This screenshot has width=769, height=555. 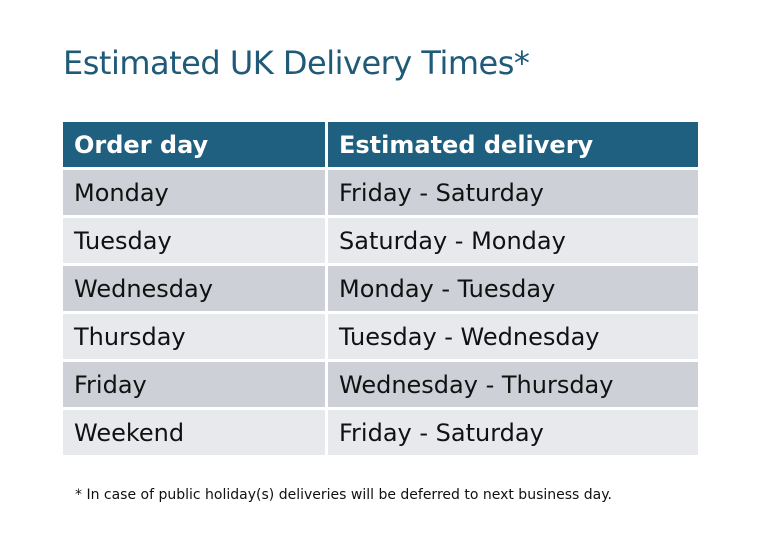 I want to click on table-row: Tuesday Saturday - Monday, so click(x=380, y=240).